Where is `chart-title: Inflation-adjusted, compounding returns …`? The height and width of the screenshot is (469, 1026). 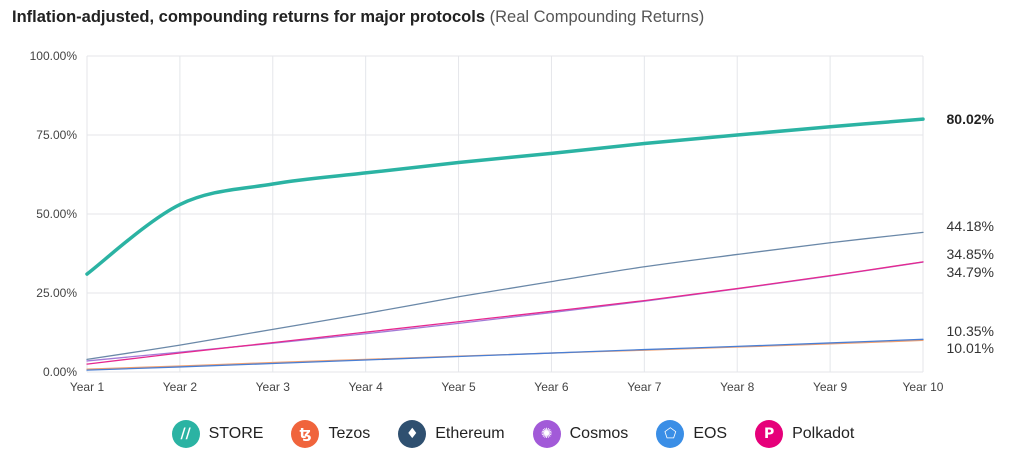 chart-title: Inflation-adjusted, compounding returns … is located at coordinates (358, 17).